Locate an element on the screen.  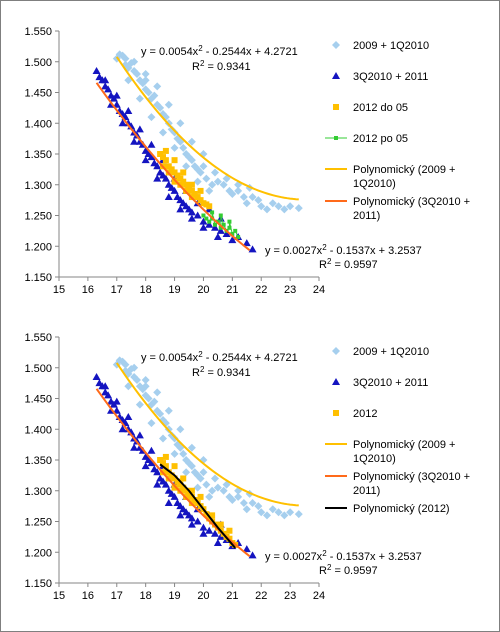
x-tick-label: 23 is located at coordinates (290, 290).